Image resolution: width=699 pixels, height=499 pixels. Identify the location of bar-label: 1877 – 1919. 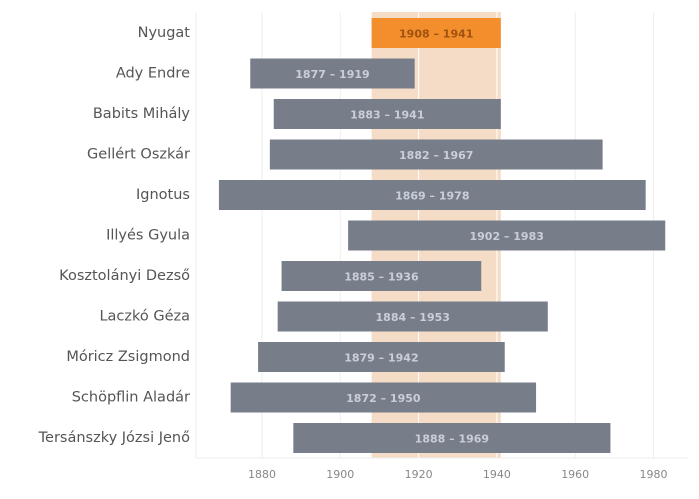
(332, 74).